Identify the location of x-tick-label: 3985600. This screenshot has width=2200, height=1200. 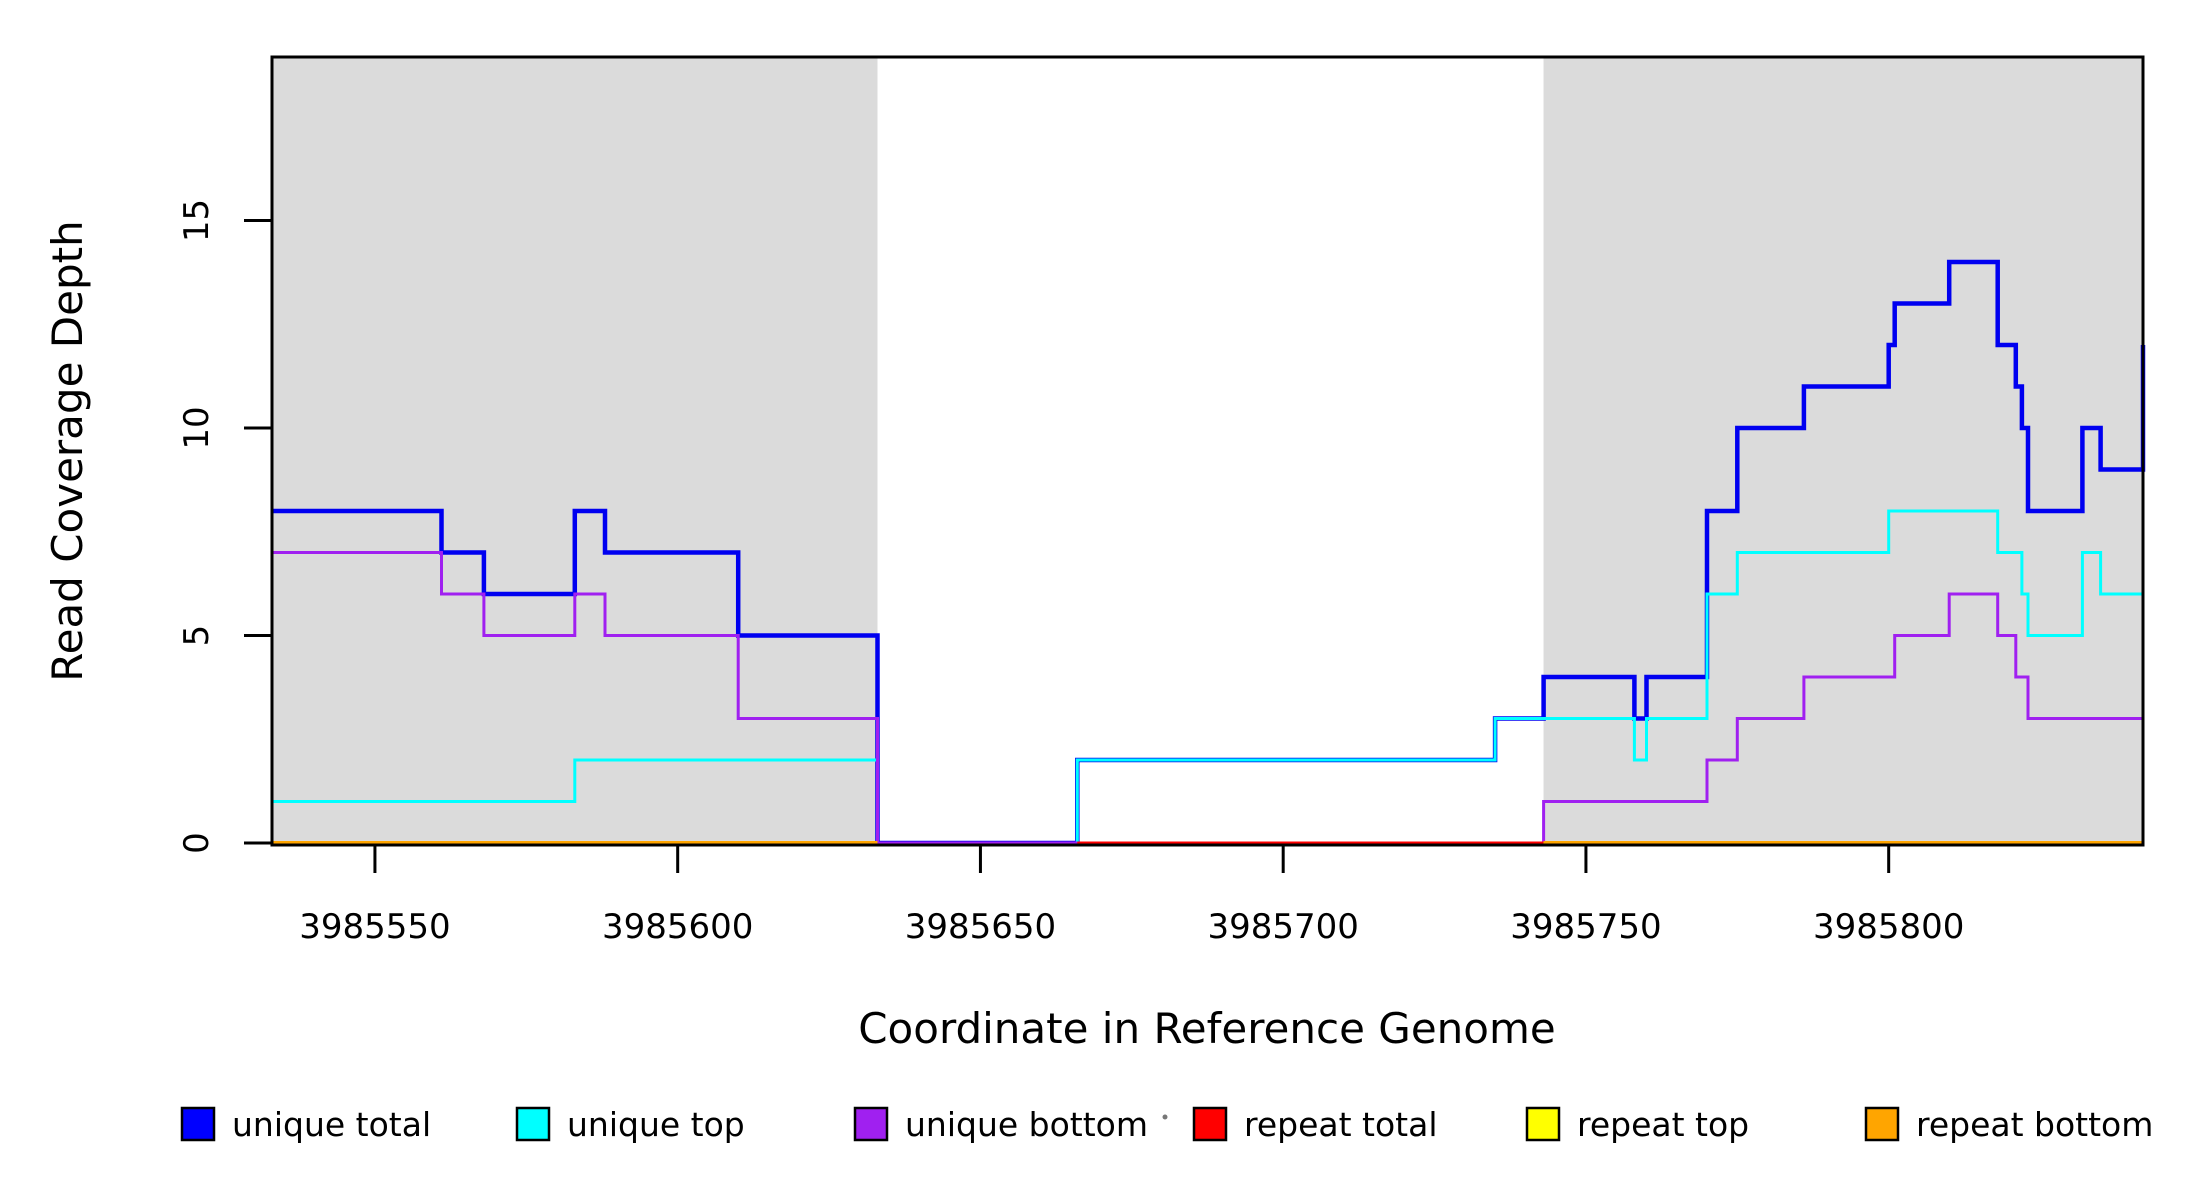
(677, 927).